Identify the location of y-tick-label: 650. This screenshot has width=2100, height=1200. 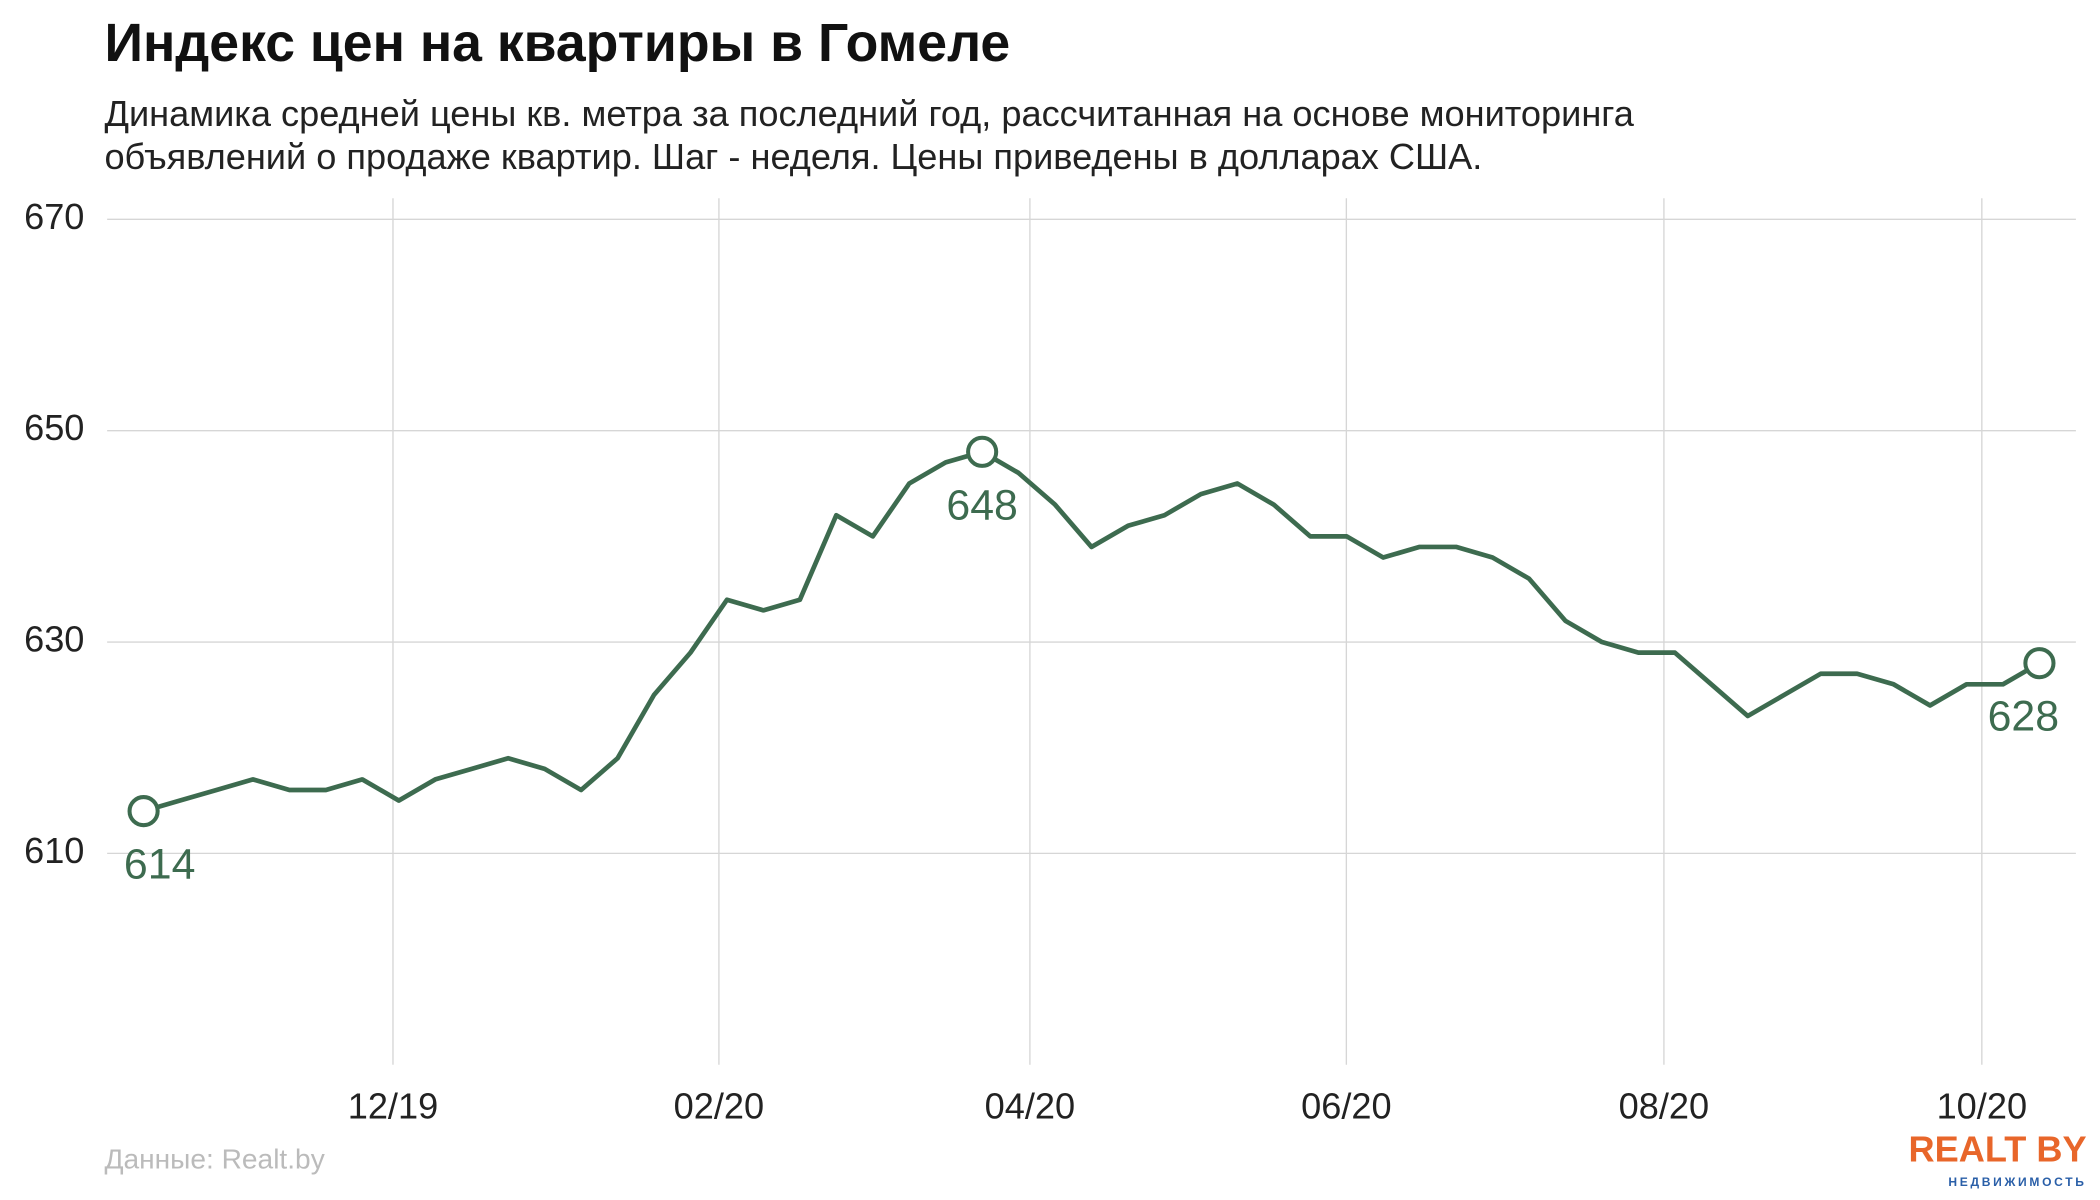
(54, 427).